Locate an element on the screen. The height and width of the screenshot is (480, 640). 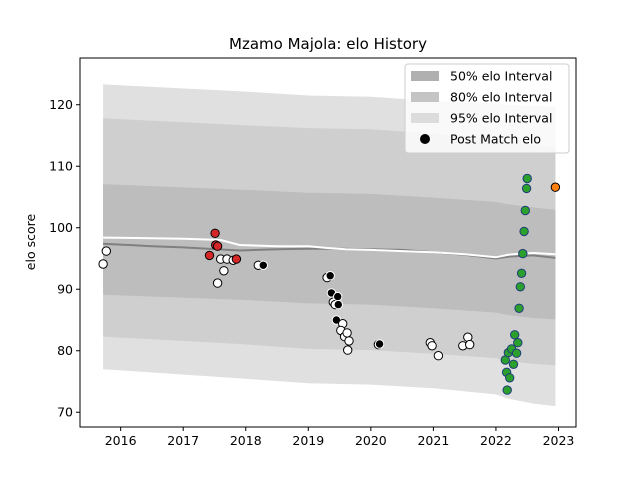
y-axis-title: elo score is located at coordinates (30, 242).